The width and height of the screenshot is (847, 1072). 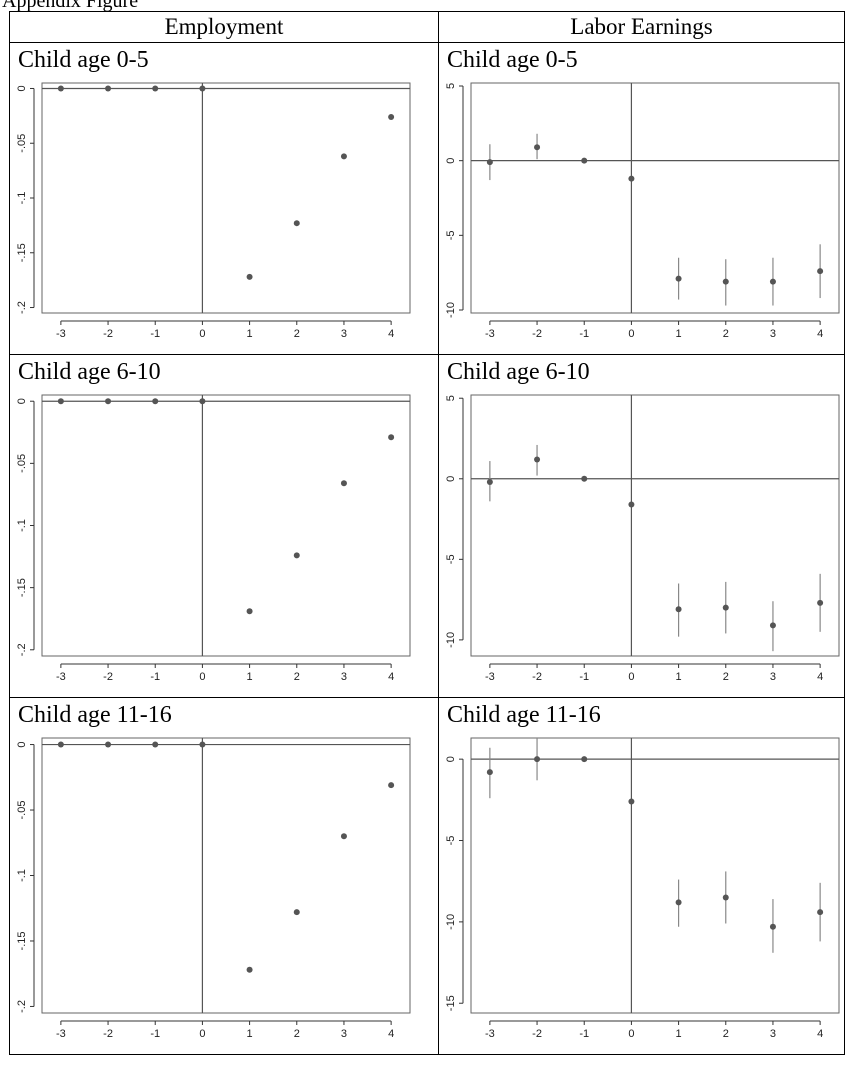 I want to click on y-tick-label: -.05, so click(x=22, y=143).